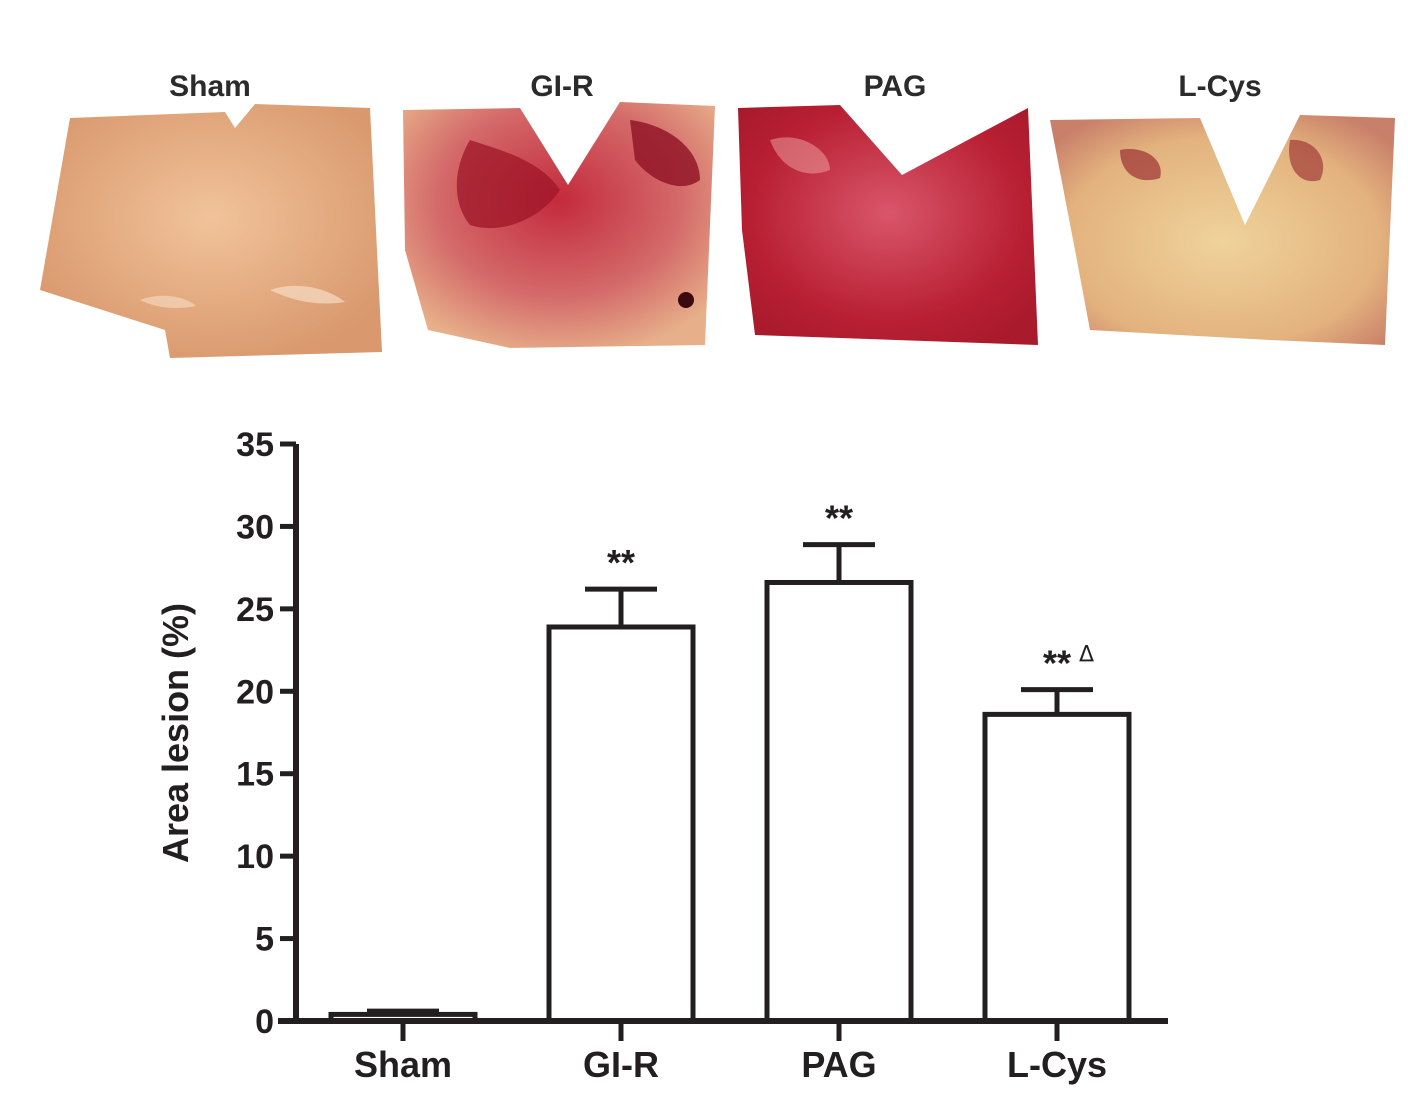  Describe the element at coordinates (621, 562) in the screenshot. I see `significance-gi-r: **` at that location.